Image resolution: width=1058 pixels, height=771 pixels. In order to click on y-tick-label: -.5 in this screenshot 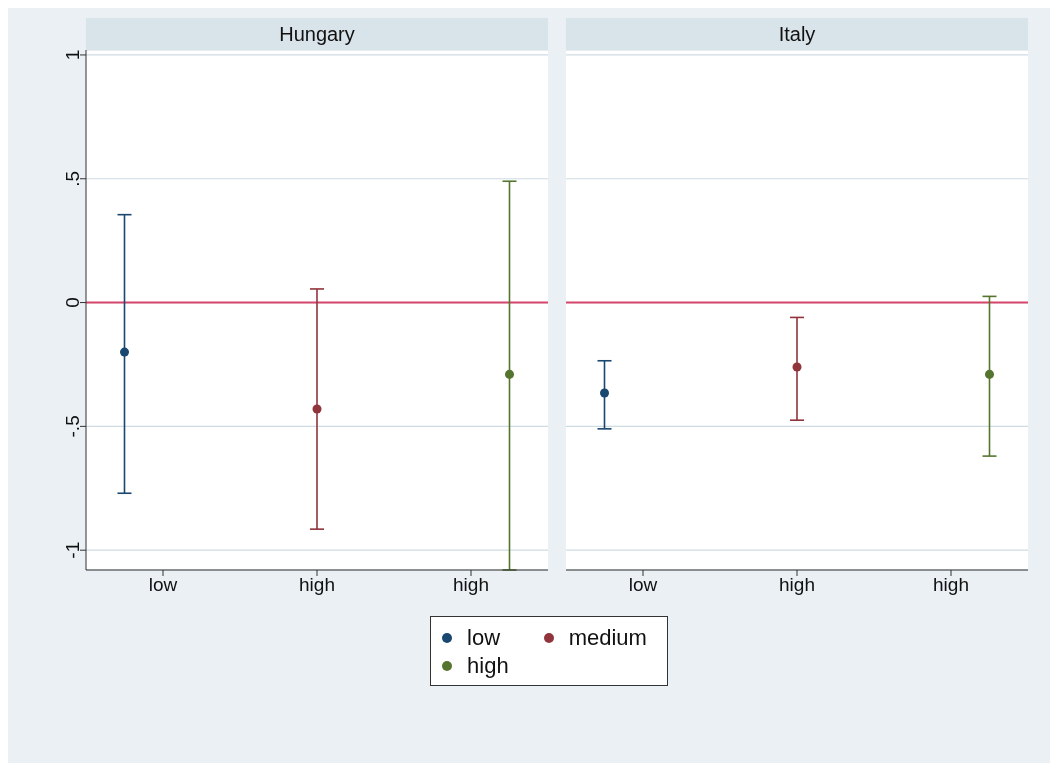, I will do `click(72, 426)`.